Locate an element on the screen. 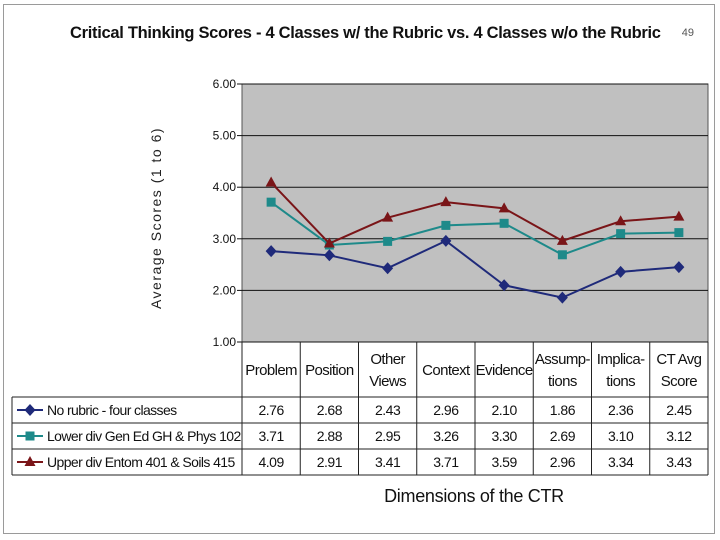 The width and height of the screenshot is (720, 540). legend-entry: Lower div Gen Ed GH & Phys 102 is located at coordinates (144, 436).